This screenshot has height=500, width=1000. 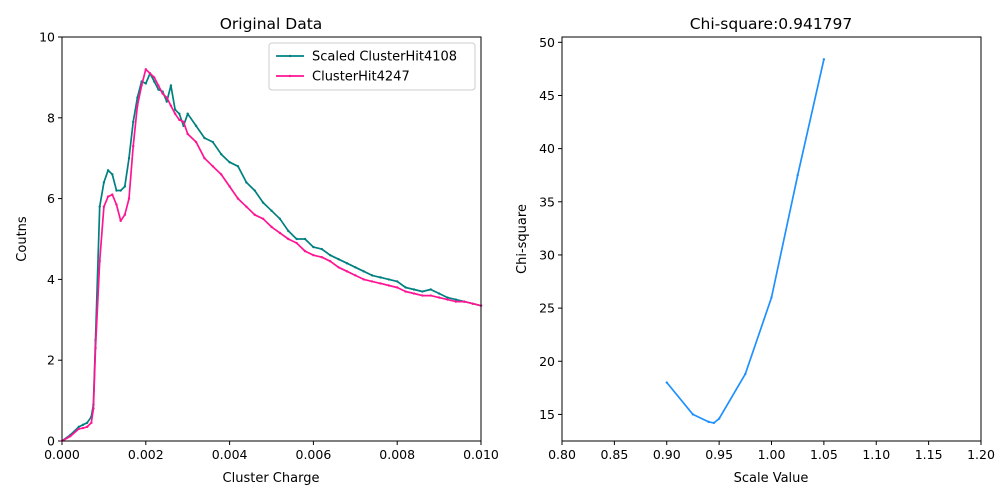 I want to click on y-tick-label: 35, so click(x=547, y=201).